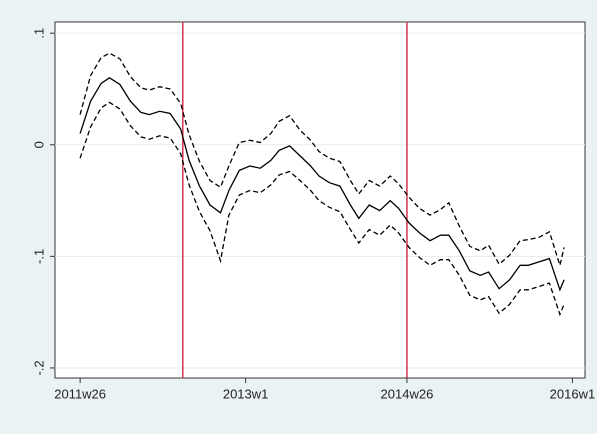 The height and width of the screenshot is (434, 597). I want to click on y-tick-label: .1, so click(38, 33).